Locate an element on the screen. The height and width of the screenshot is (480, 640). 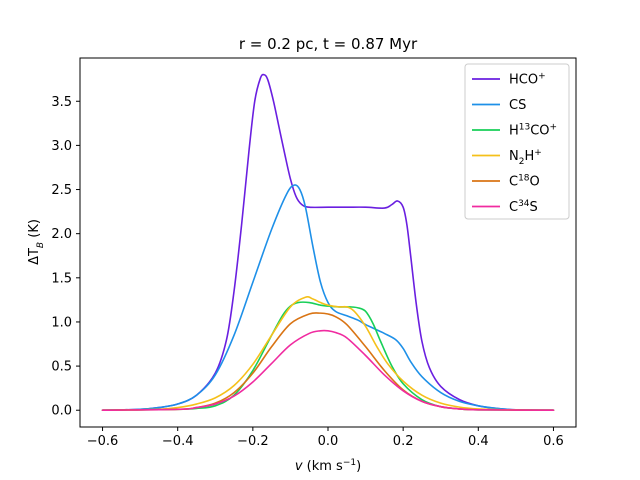
y-tick-label: 0.5 is located at coordinates (61, 367).